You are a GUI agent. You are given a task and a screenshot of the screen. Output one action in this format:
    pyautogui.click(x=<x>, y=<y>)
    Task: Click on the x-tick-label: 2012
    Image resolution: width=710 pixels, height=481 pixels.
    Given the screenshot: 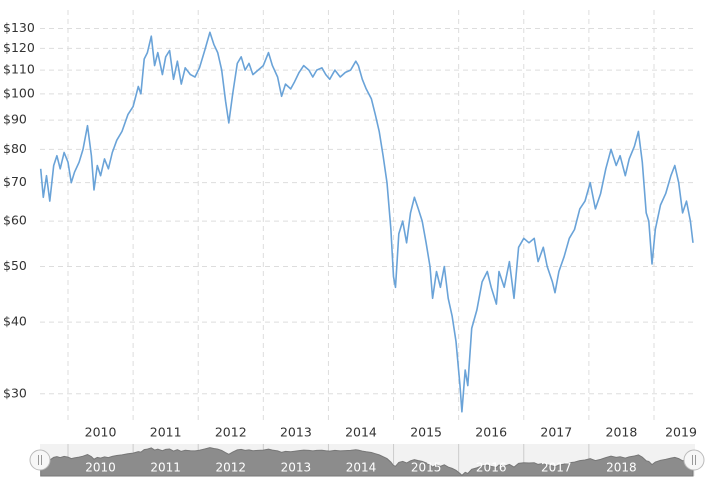 What is the action you would take?
    pyautogui.click(x=231, y=432)
    